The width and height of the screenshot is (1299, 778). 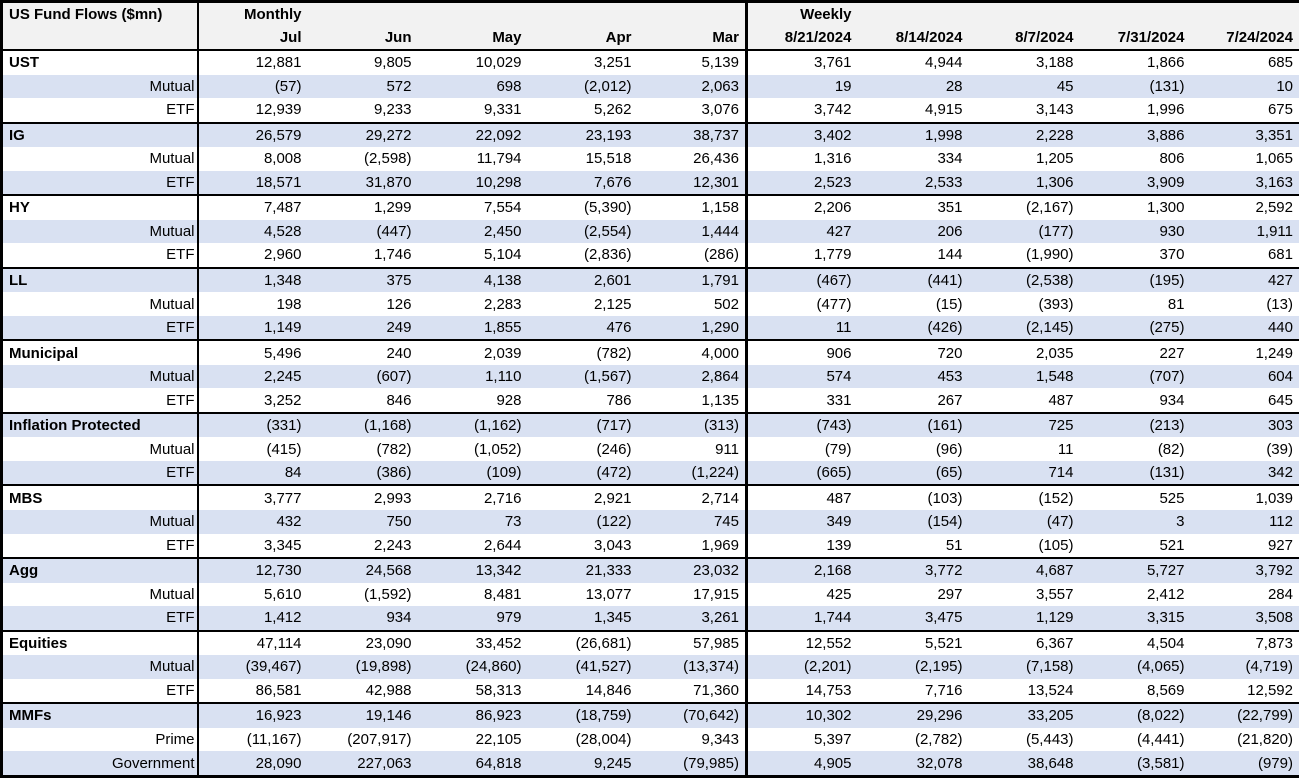 What do you see at coordinates (802, 13) in the screenshot?
I see `weekly-section-label: Weekly` at bounding box center [802, 13].